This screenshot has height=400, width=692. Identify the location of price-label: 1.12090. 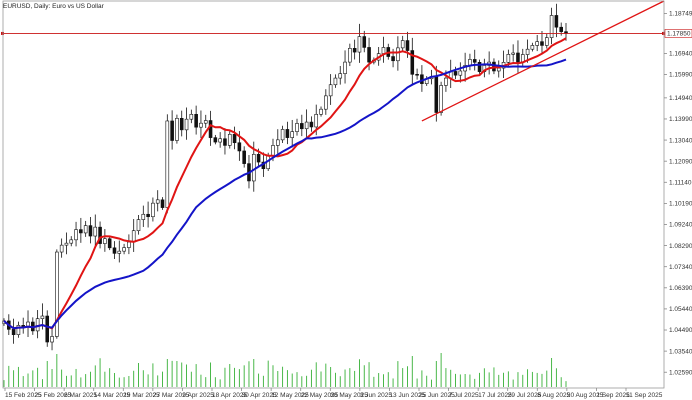
(680, 161).